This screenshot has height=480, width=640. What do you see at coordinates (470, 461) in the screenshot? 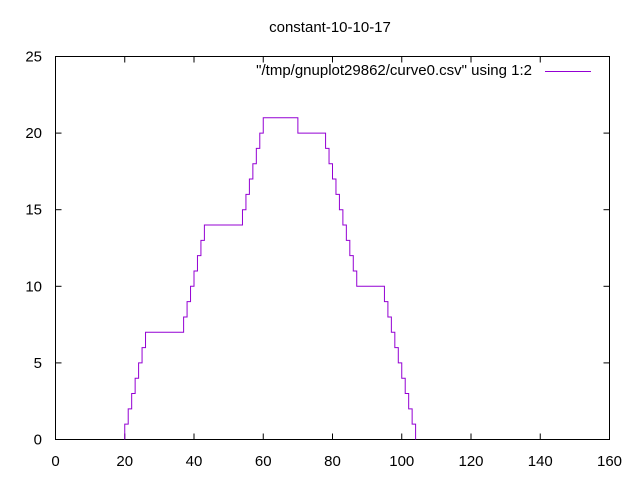
I see `x-tick-label: 120` at bounding box center [470, 461].